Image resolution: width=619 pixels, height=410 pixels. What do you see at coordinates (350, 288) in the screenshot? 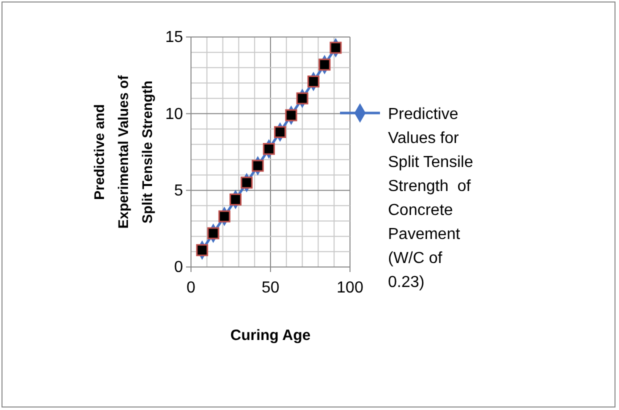
I see `x-tick-label: 100` at bounding box center [350, 288].